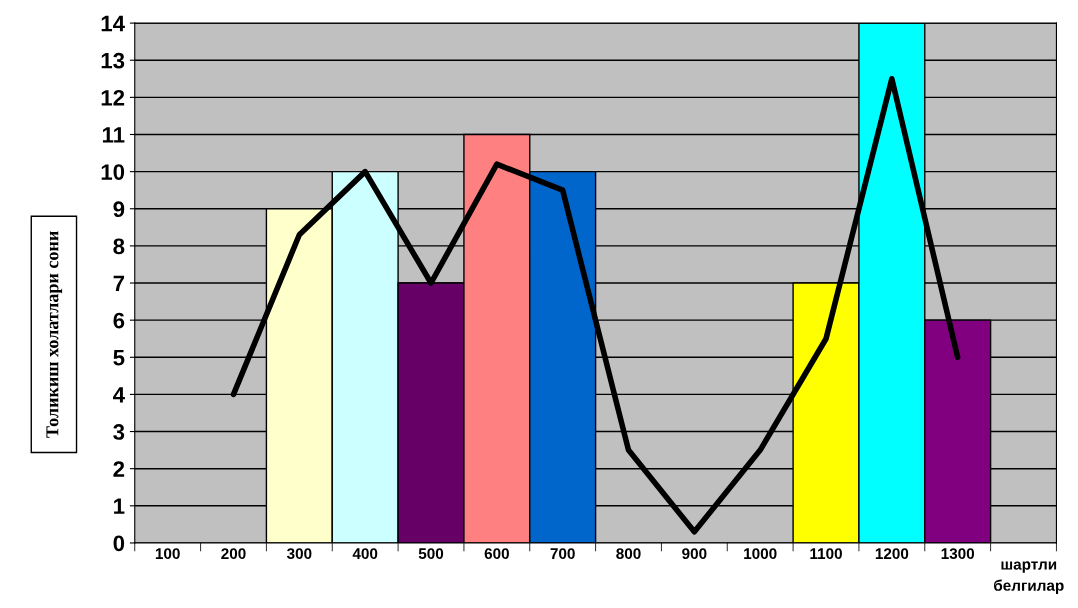  What do you see at coordinates (233, 554) in the screenshot?
I see `x-tick-label: 200` at bounding box center [233, 554].